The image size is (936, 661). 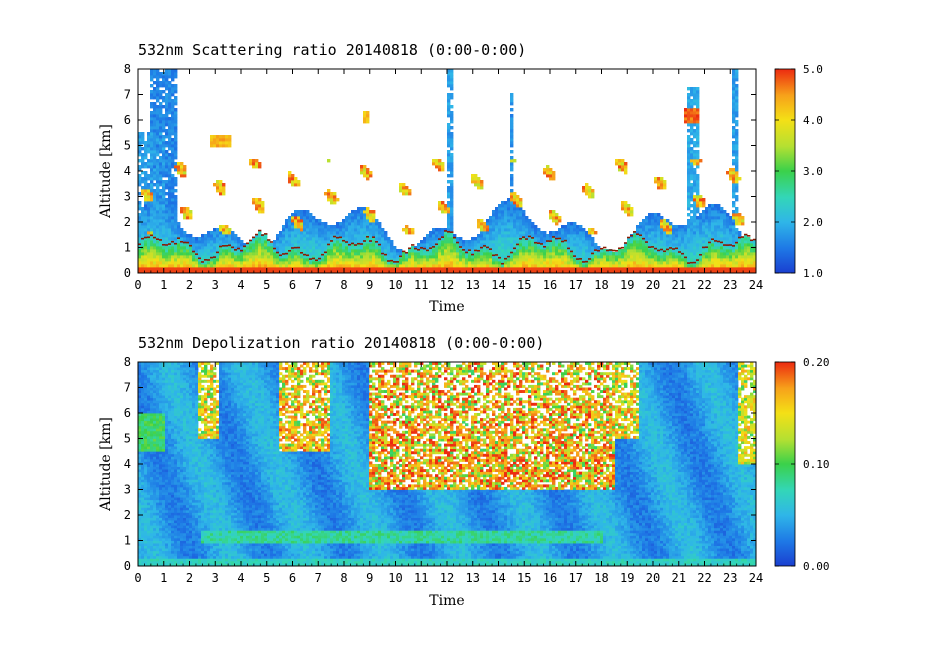 What do you see at coordinates (127, 95) in the screenshot?
I see `y-tick-label: 7` at bounding box center [127, 95].